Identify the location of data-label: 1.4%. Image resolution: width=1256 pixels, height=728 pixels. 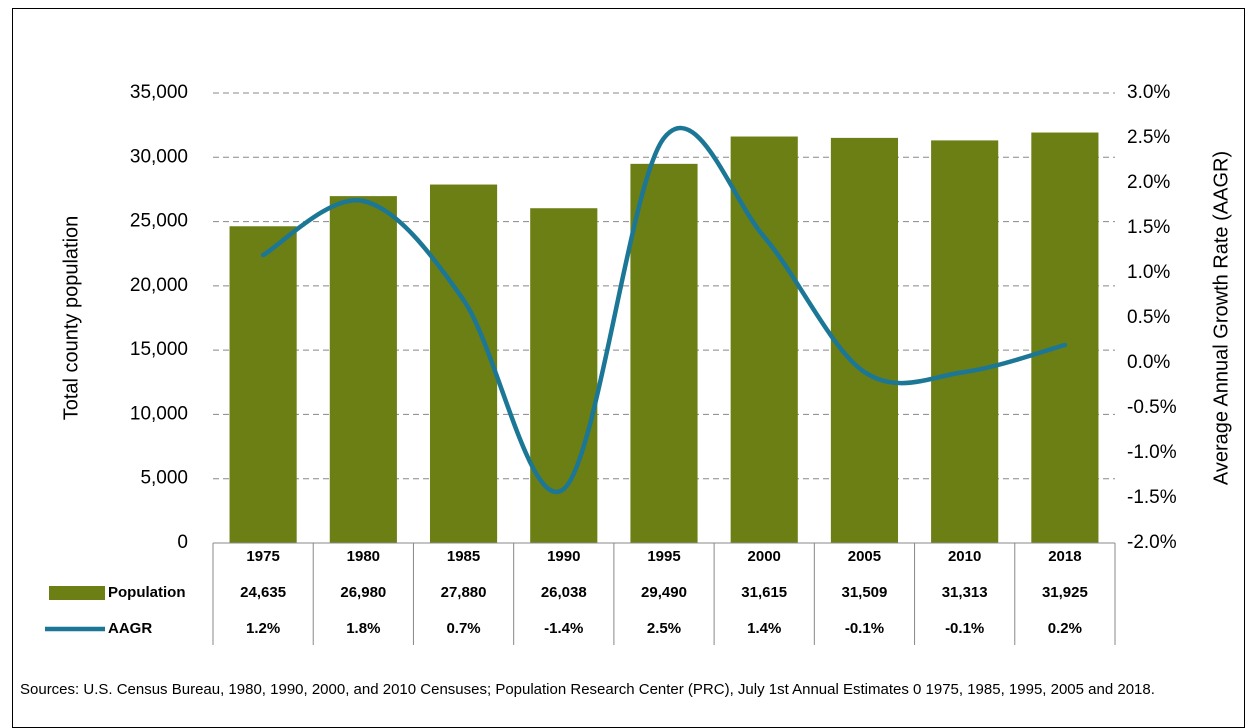
(764, 628).